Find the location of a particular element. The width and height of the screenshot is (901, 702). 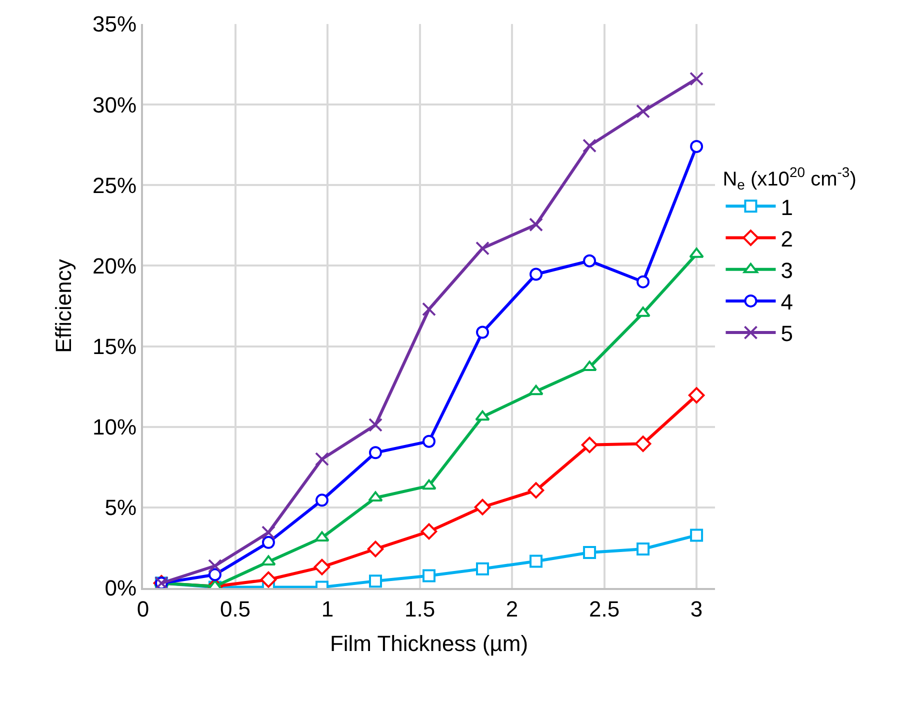

y-tick-label: 35% is located at coordinates (114, 24).